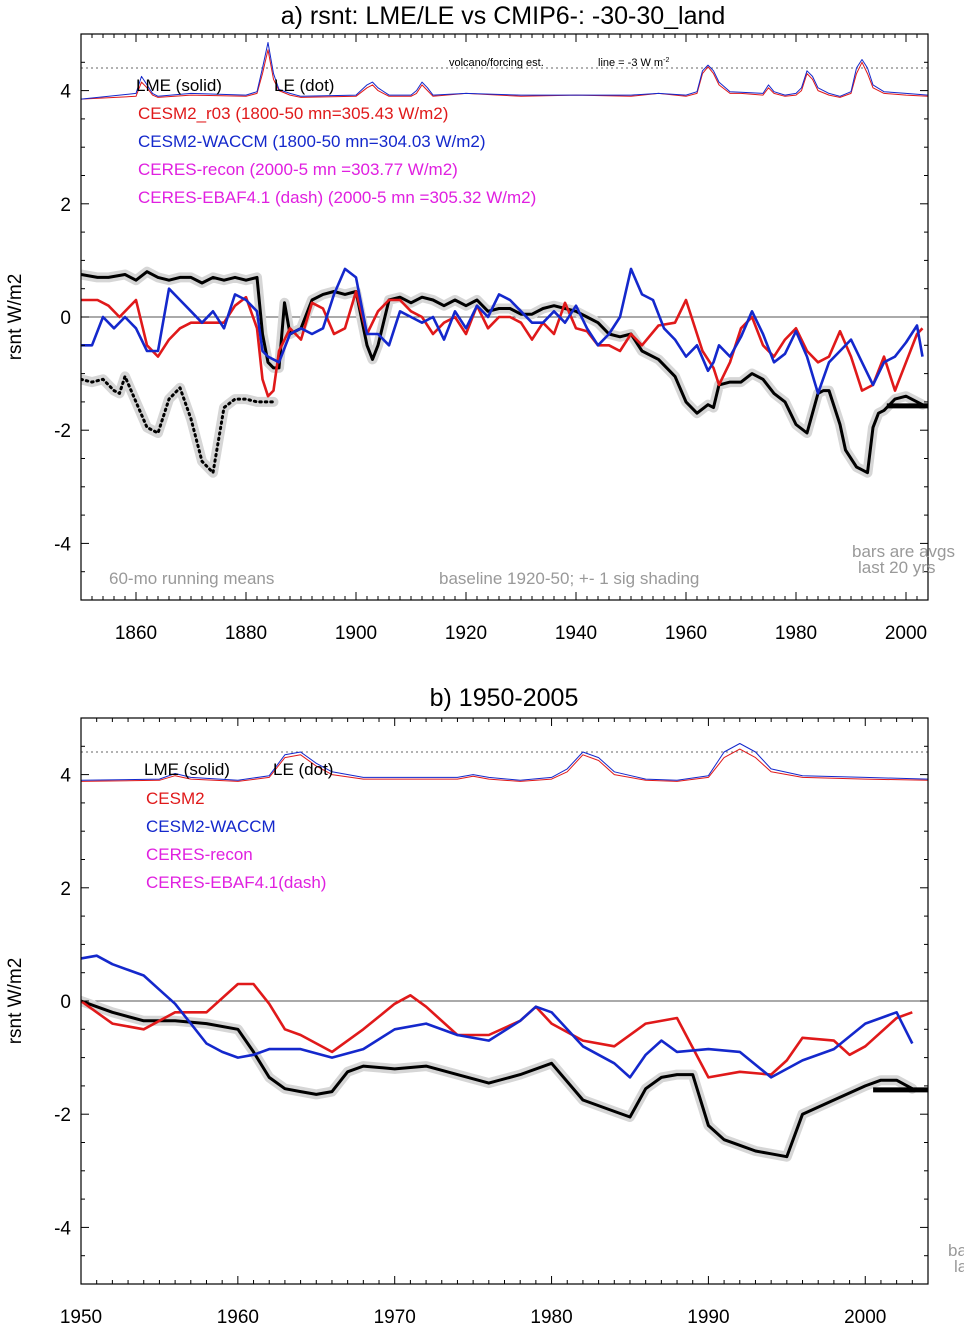  Describe the element at coordinates (569, 578) in the screenshot. I see `note-baseline: baseline 1920-50; +- 1 sig shading` at that location.